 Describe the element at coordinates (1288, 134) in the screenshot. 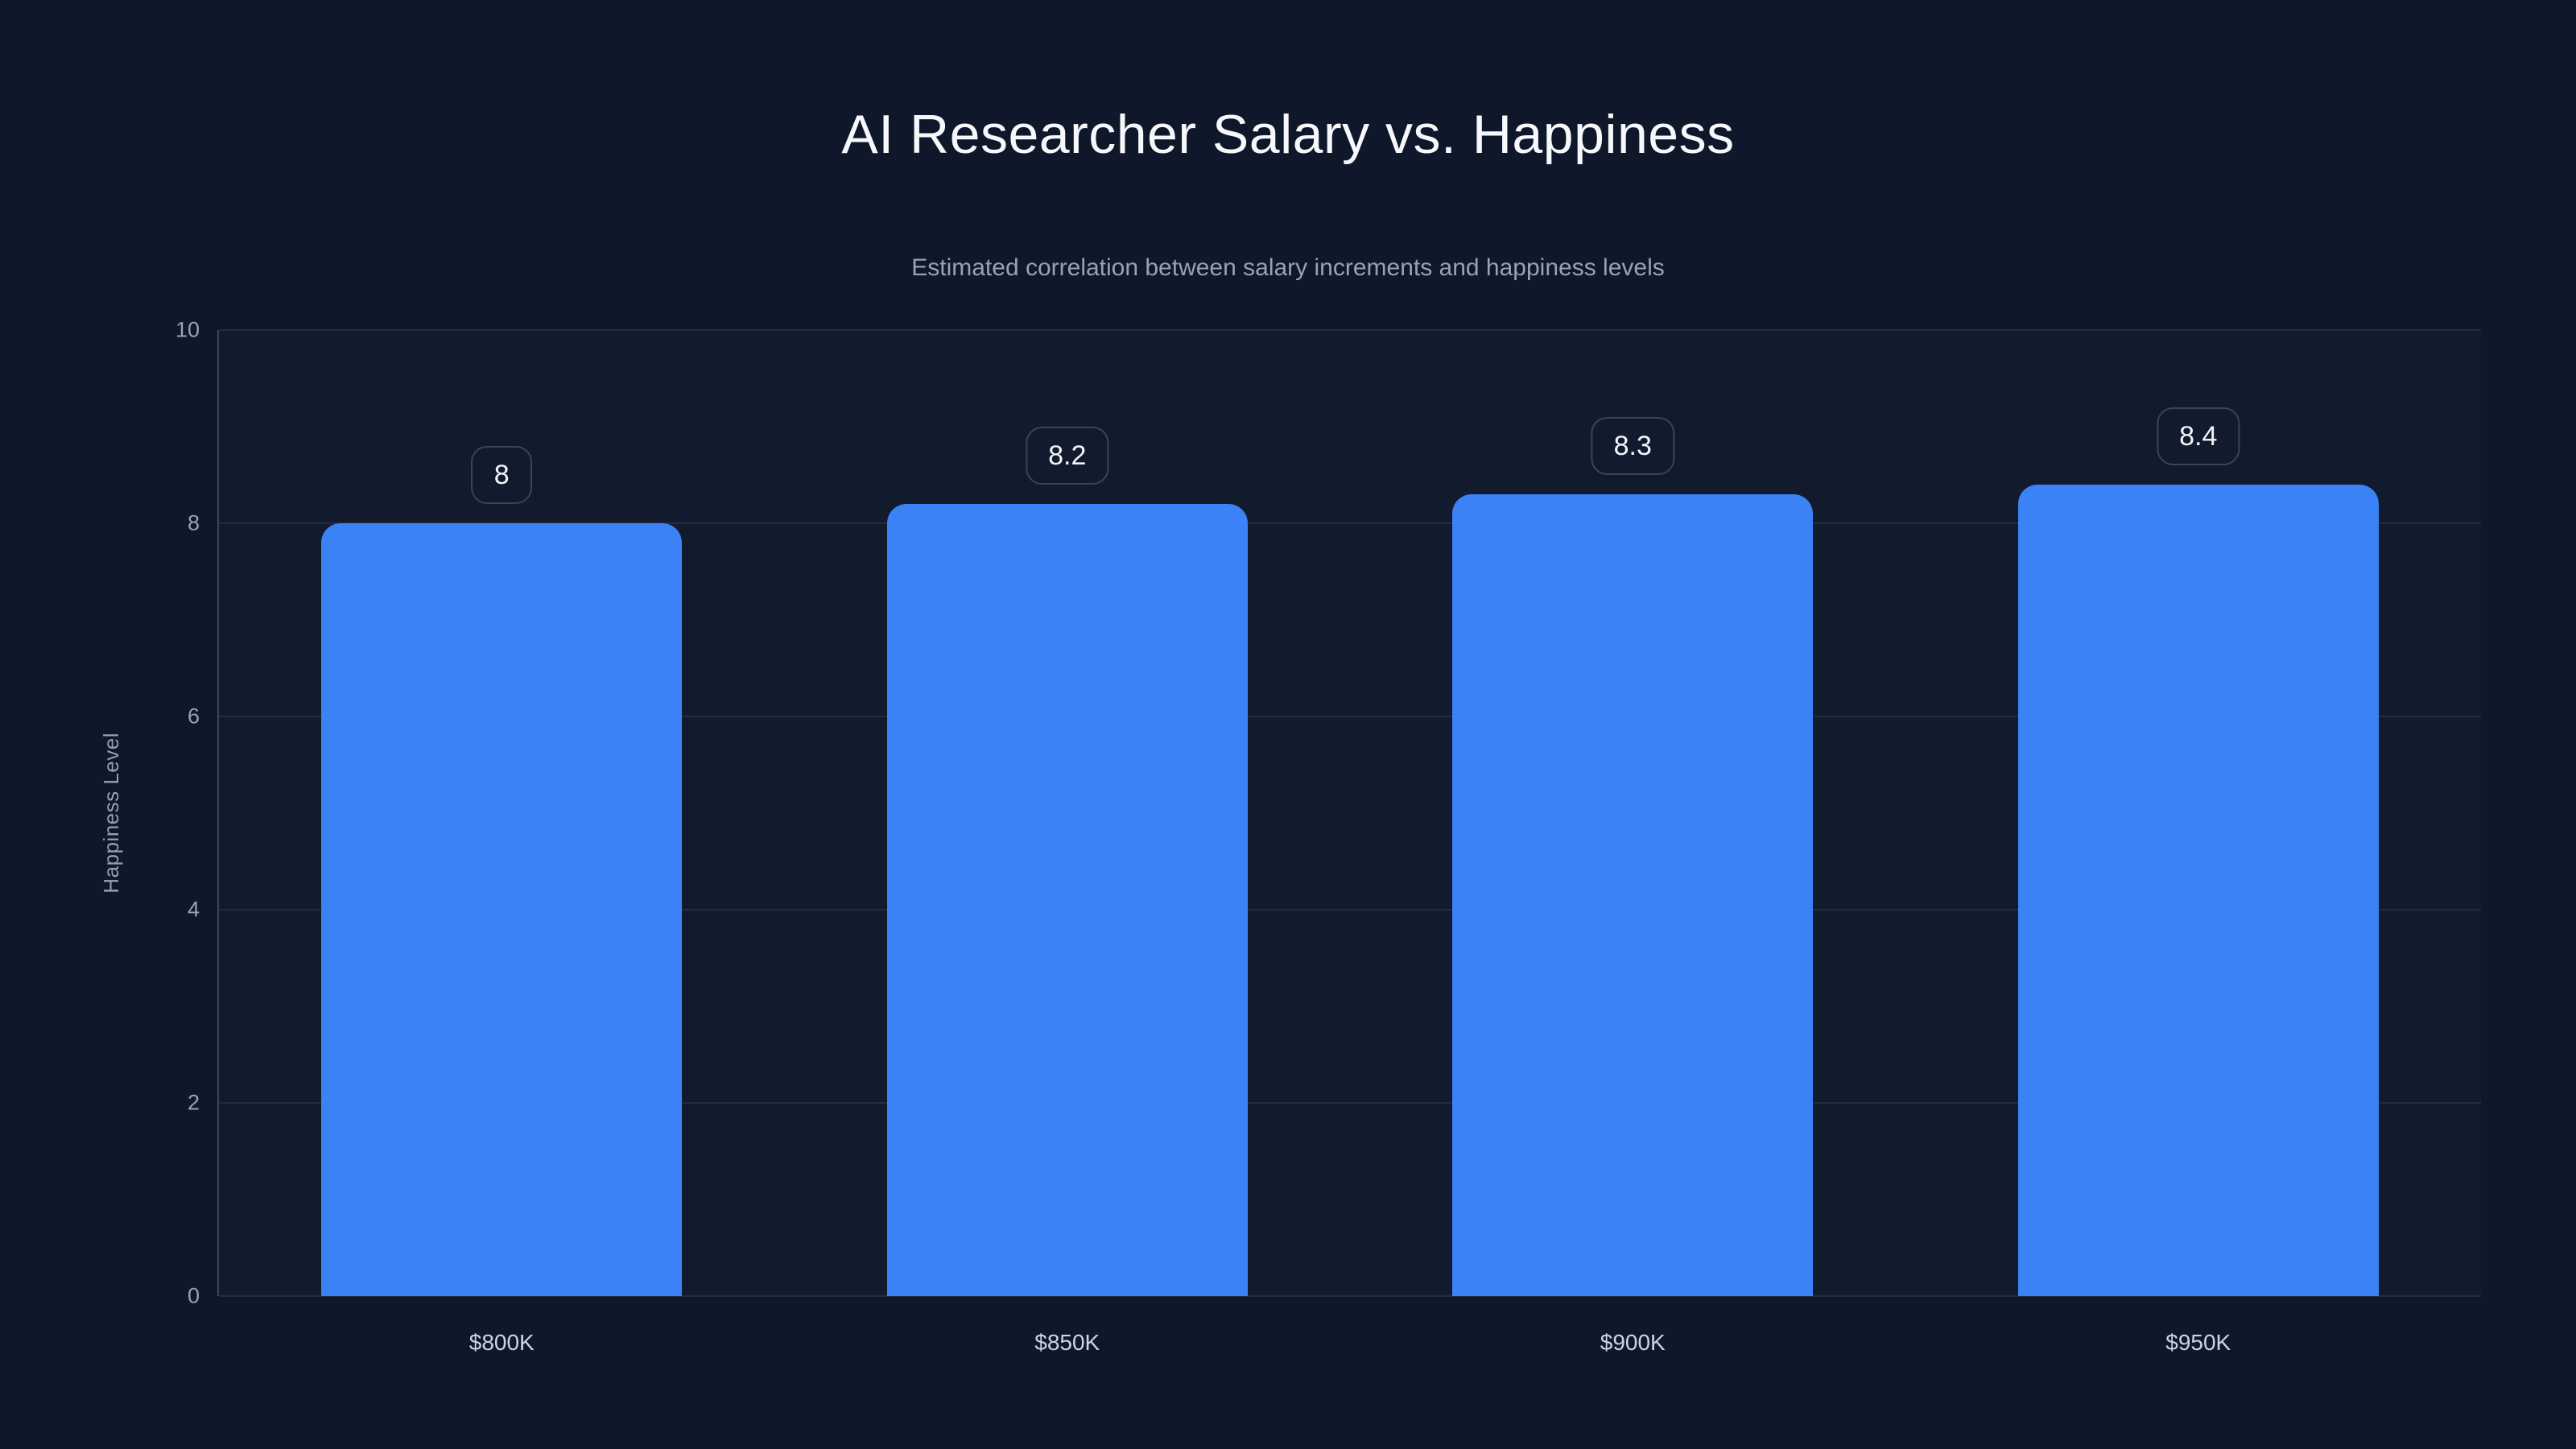

I see `chart-title: AI Researcher Salary vs. Happiness` at that location.